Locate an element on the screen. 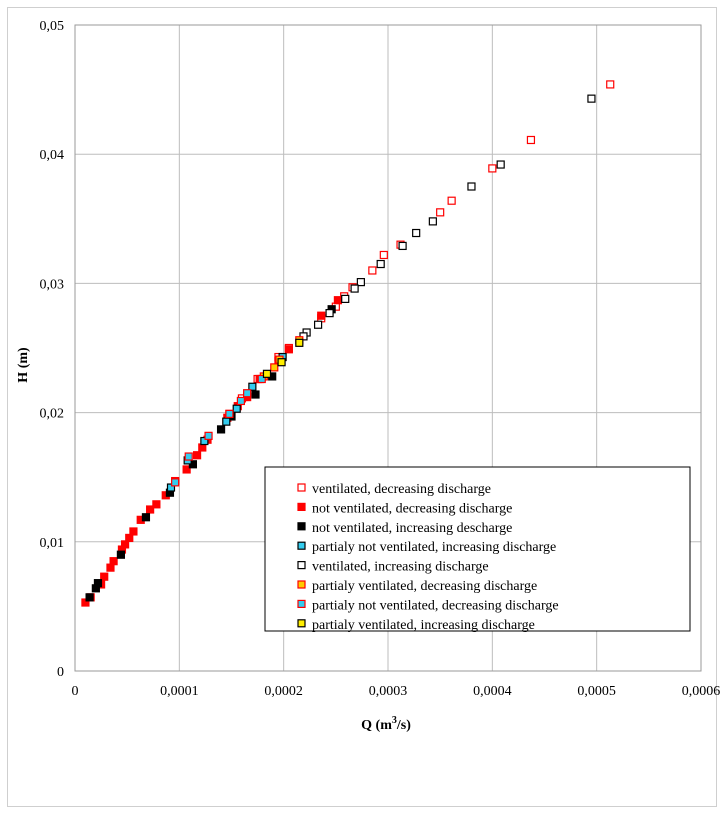 Image resolution: width=724 pixels, height=814 pixels. y-tick-label: 0,05 is located at coordinates (52, 26).